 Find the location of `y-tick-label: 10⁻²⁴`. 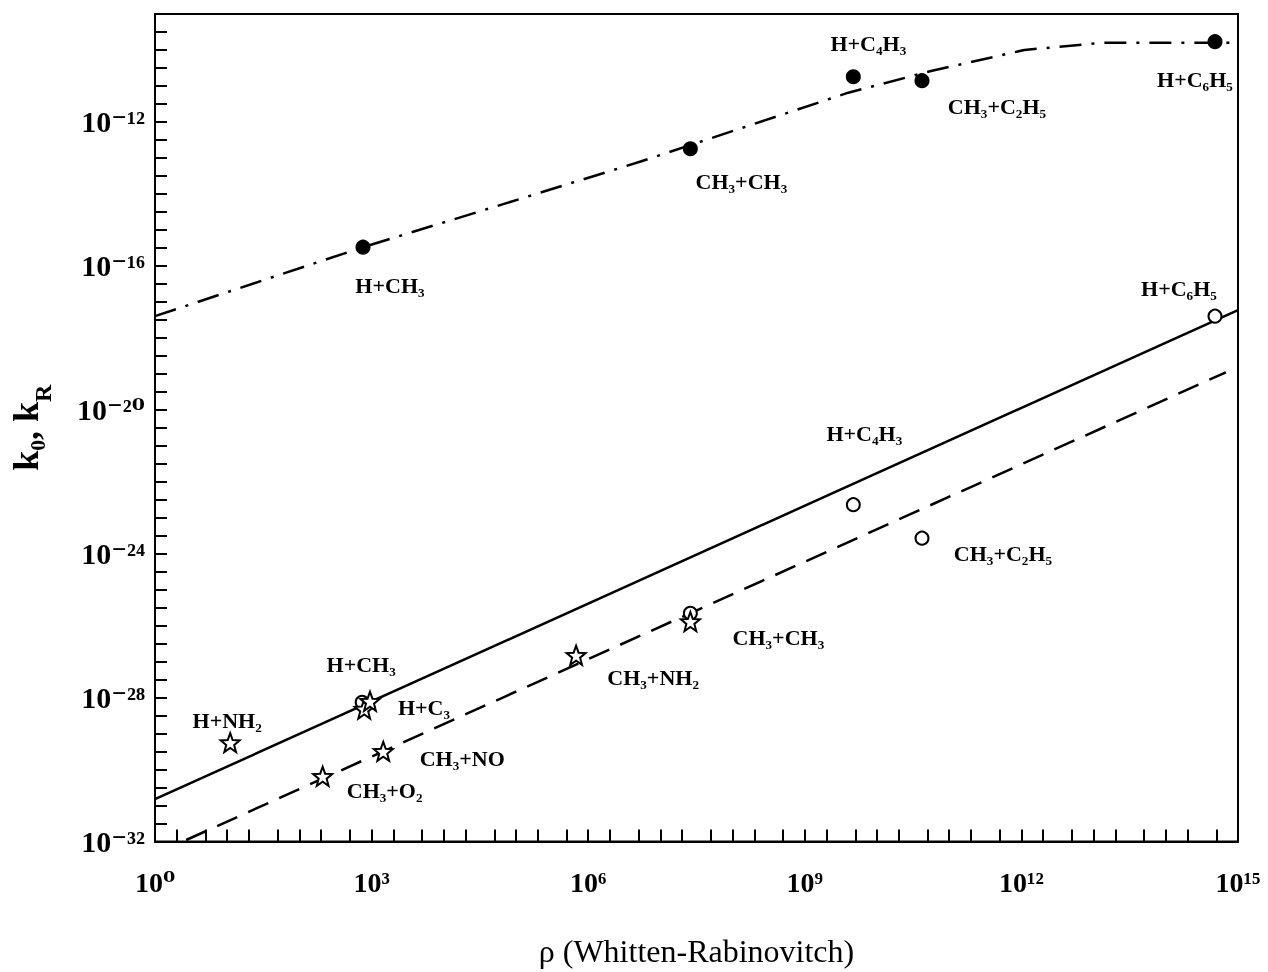

y-tick-label: 10⁻²⁴ is located at coordinates (113, 554).